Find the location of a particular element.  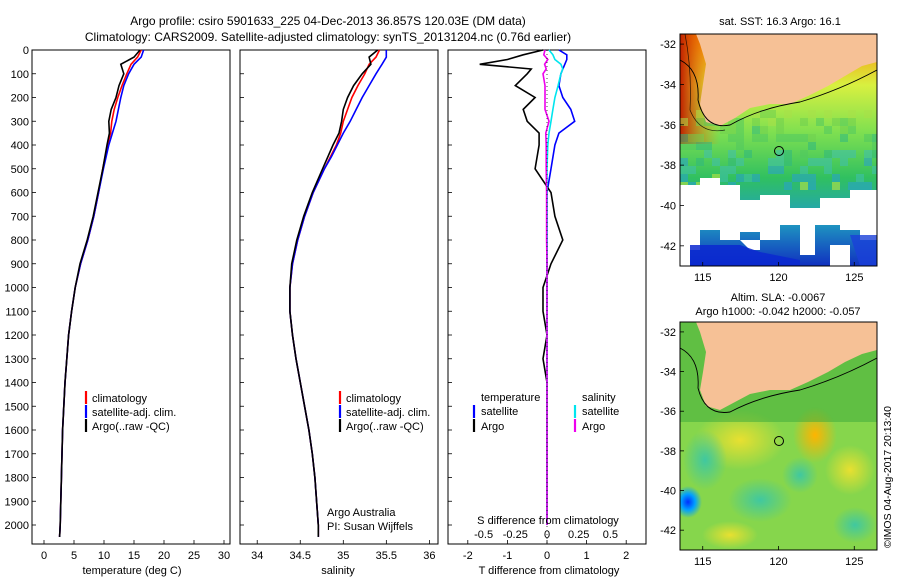

s-tick-label: -0.5 is located at coordinates (483, 535).